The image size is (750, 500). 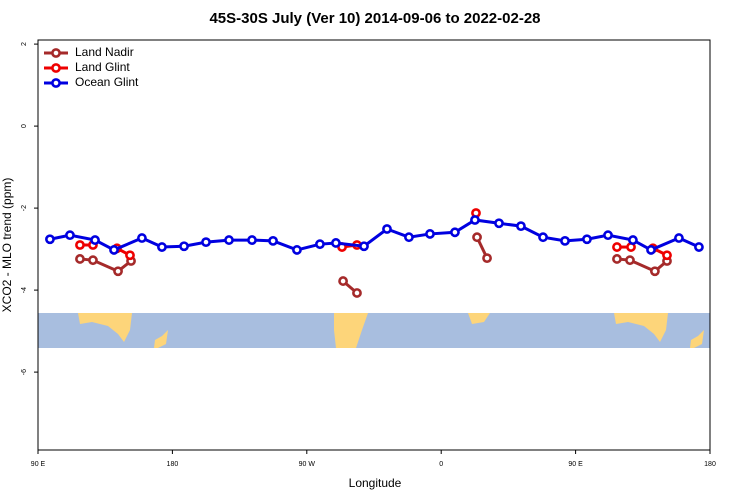 I want to click on legend-label: Land Glint, so click(x=102, y=67).